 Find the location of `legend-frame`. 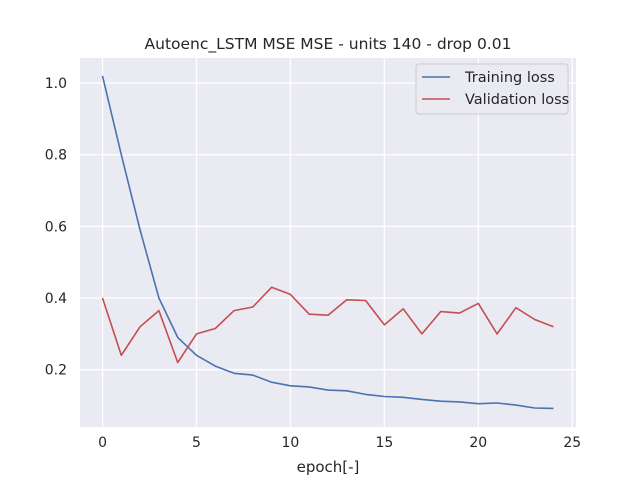

legend-frame is located at coordinates (492, 89).